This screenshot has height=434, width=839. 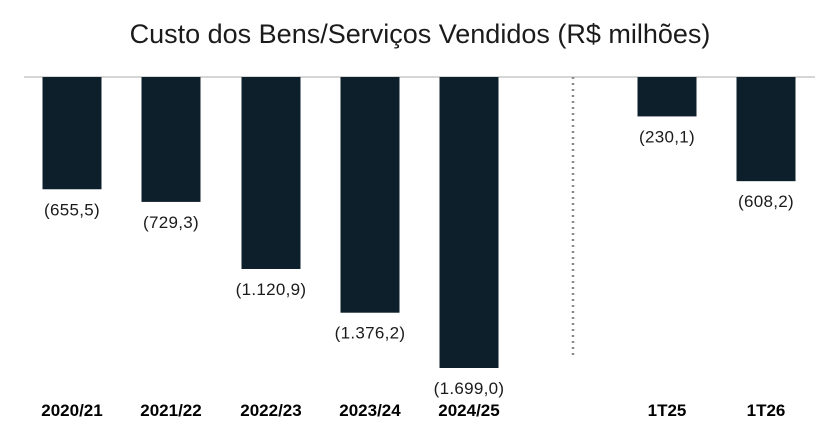 I want to click on x-tick-label-1t26: 1T26, so click(x=766, y=410).